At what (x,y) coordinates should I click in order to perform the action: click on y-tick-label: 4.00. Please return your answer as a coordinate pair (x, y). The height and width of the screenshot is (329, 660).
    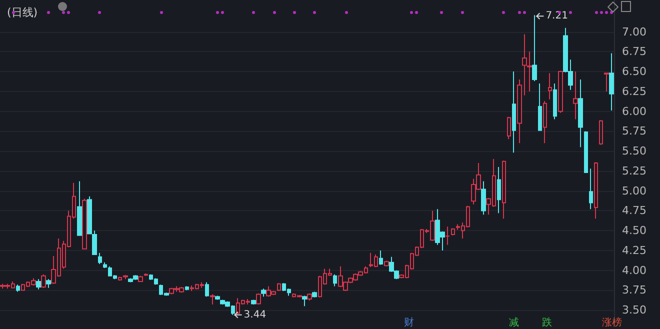
    Looking at the image, I should click on (634, 270).